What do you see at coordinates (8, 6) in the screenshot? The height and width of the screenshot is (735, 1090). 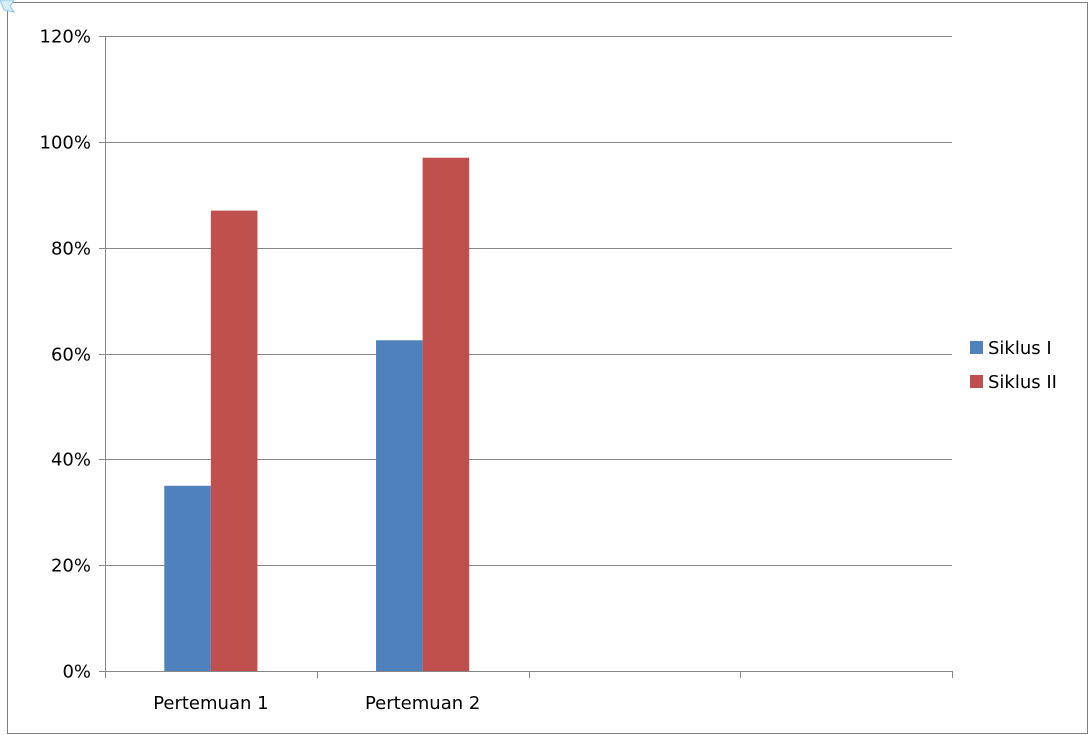 I see `corner-mark-icon` at bounding box center [8, 6].